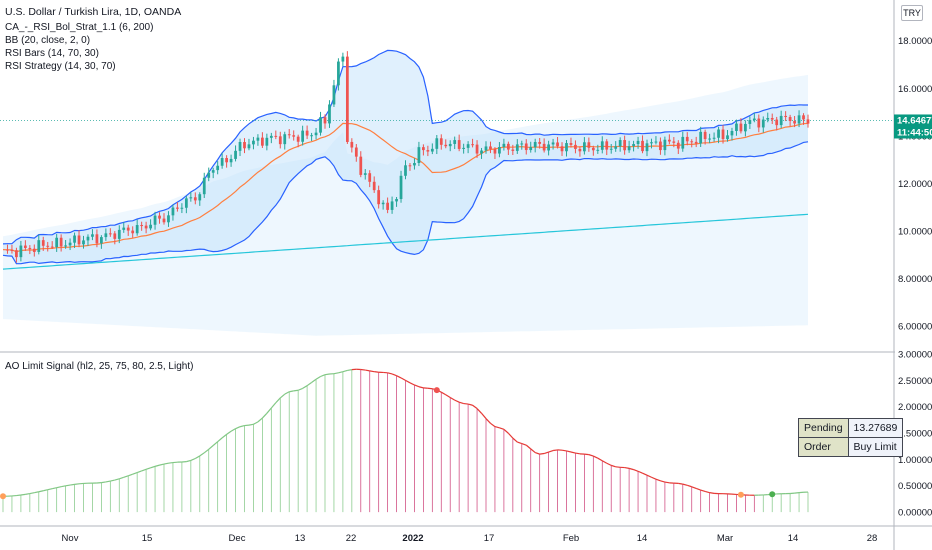 The width and height of the screenshot is (932, 550). I want to click on study-4: RSI Strategy (14, 30, 70), so click(60, 66).